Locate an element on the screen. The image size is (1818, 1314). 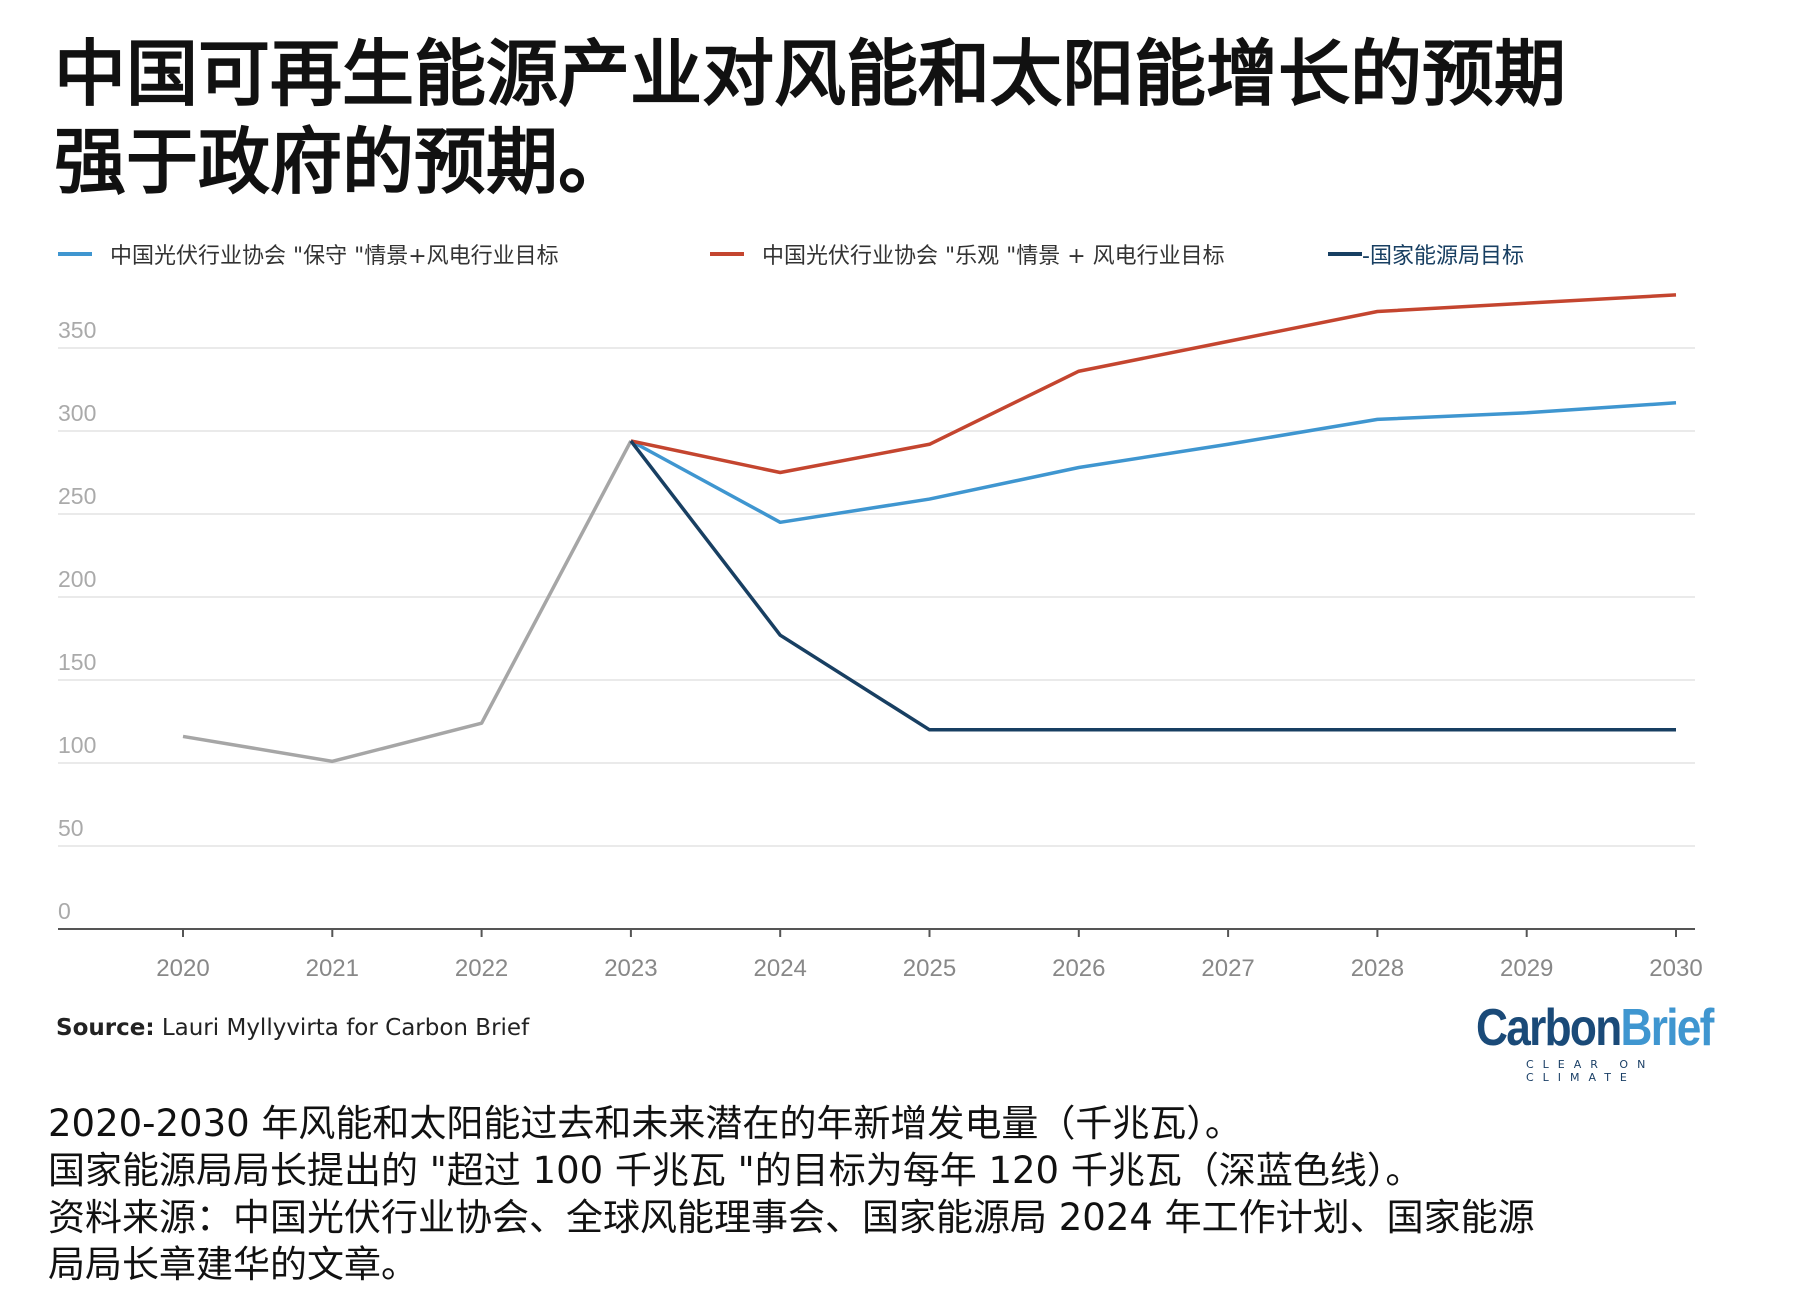
logo-tagline: CLEAR ON CLIMATE is located at coordinates (1590, 1071).